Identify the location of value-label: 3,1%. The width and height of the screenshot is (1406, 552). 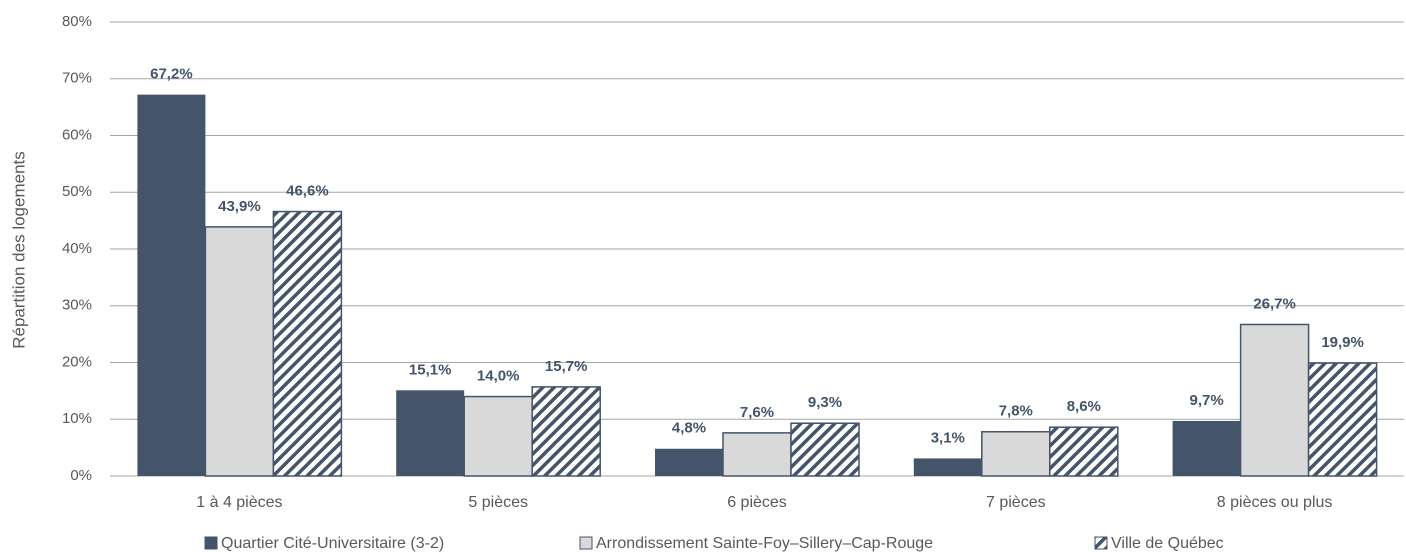
(948, 437).